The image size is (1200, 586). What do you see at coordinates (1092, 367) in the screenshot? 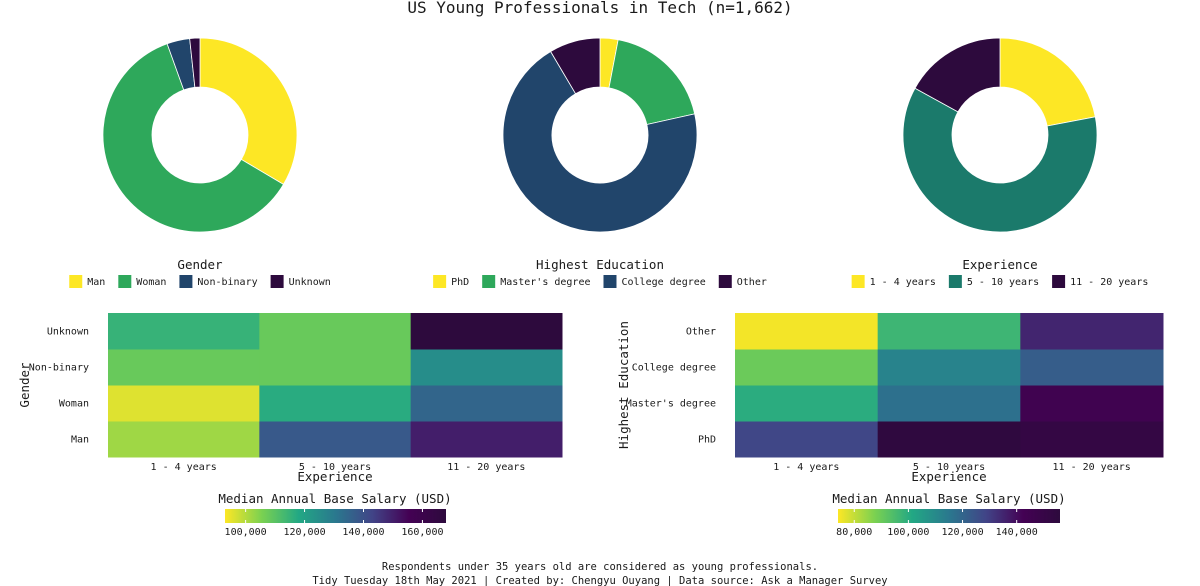
I see `heatmap-cell-college-degree-11-20-years` at bounding box center [1092, 367].